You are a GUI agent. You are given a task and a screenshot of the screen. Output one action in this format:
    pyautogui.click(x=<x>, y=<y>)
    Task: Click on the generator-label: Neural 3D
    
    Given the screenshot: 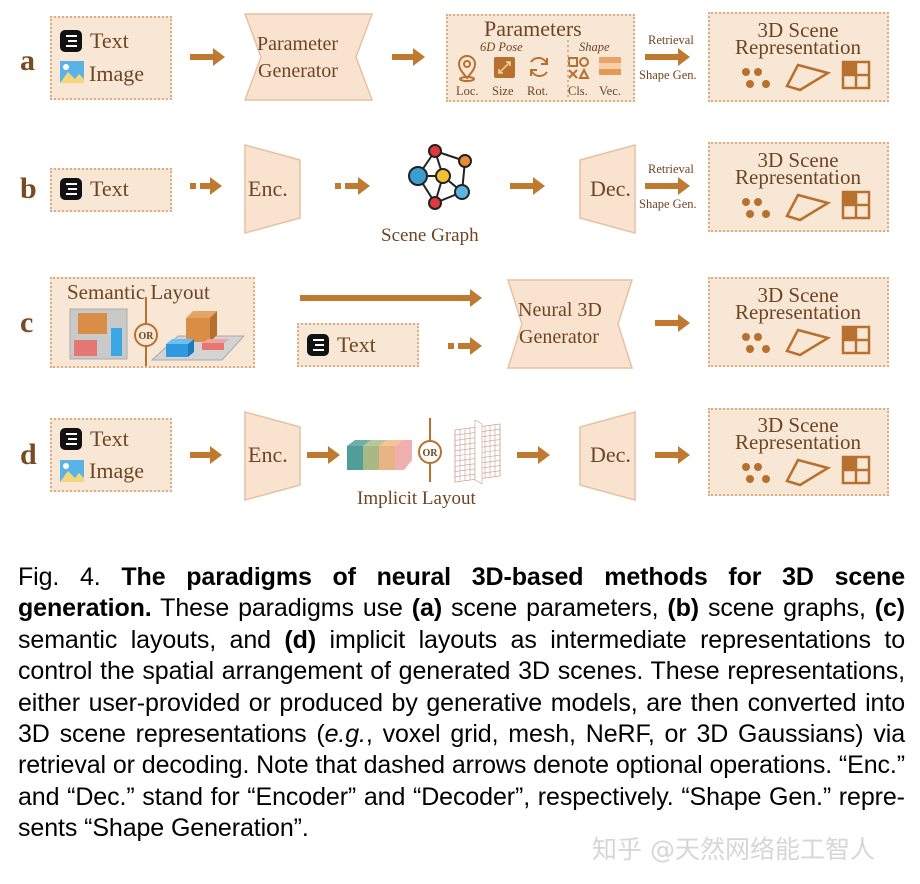 What is the action you would take?
    pyautogui.click(x=560, y=310)
    